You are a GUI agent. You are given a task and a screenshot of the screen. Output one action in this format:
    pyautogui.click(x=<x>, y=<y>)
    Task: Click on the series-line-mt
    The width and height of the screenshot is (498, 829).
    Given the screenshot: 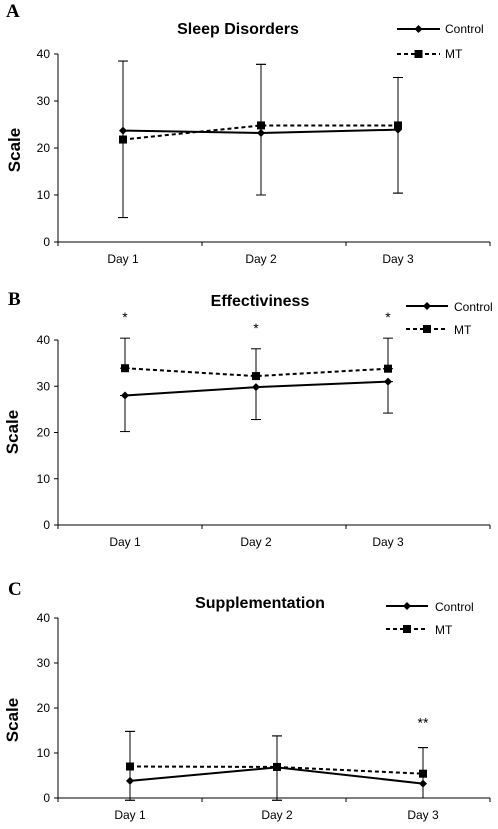 What is the action you would take?
    pyautogui.click(x=256, y=372)
    